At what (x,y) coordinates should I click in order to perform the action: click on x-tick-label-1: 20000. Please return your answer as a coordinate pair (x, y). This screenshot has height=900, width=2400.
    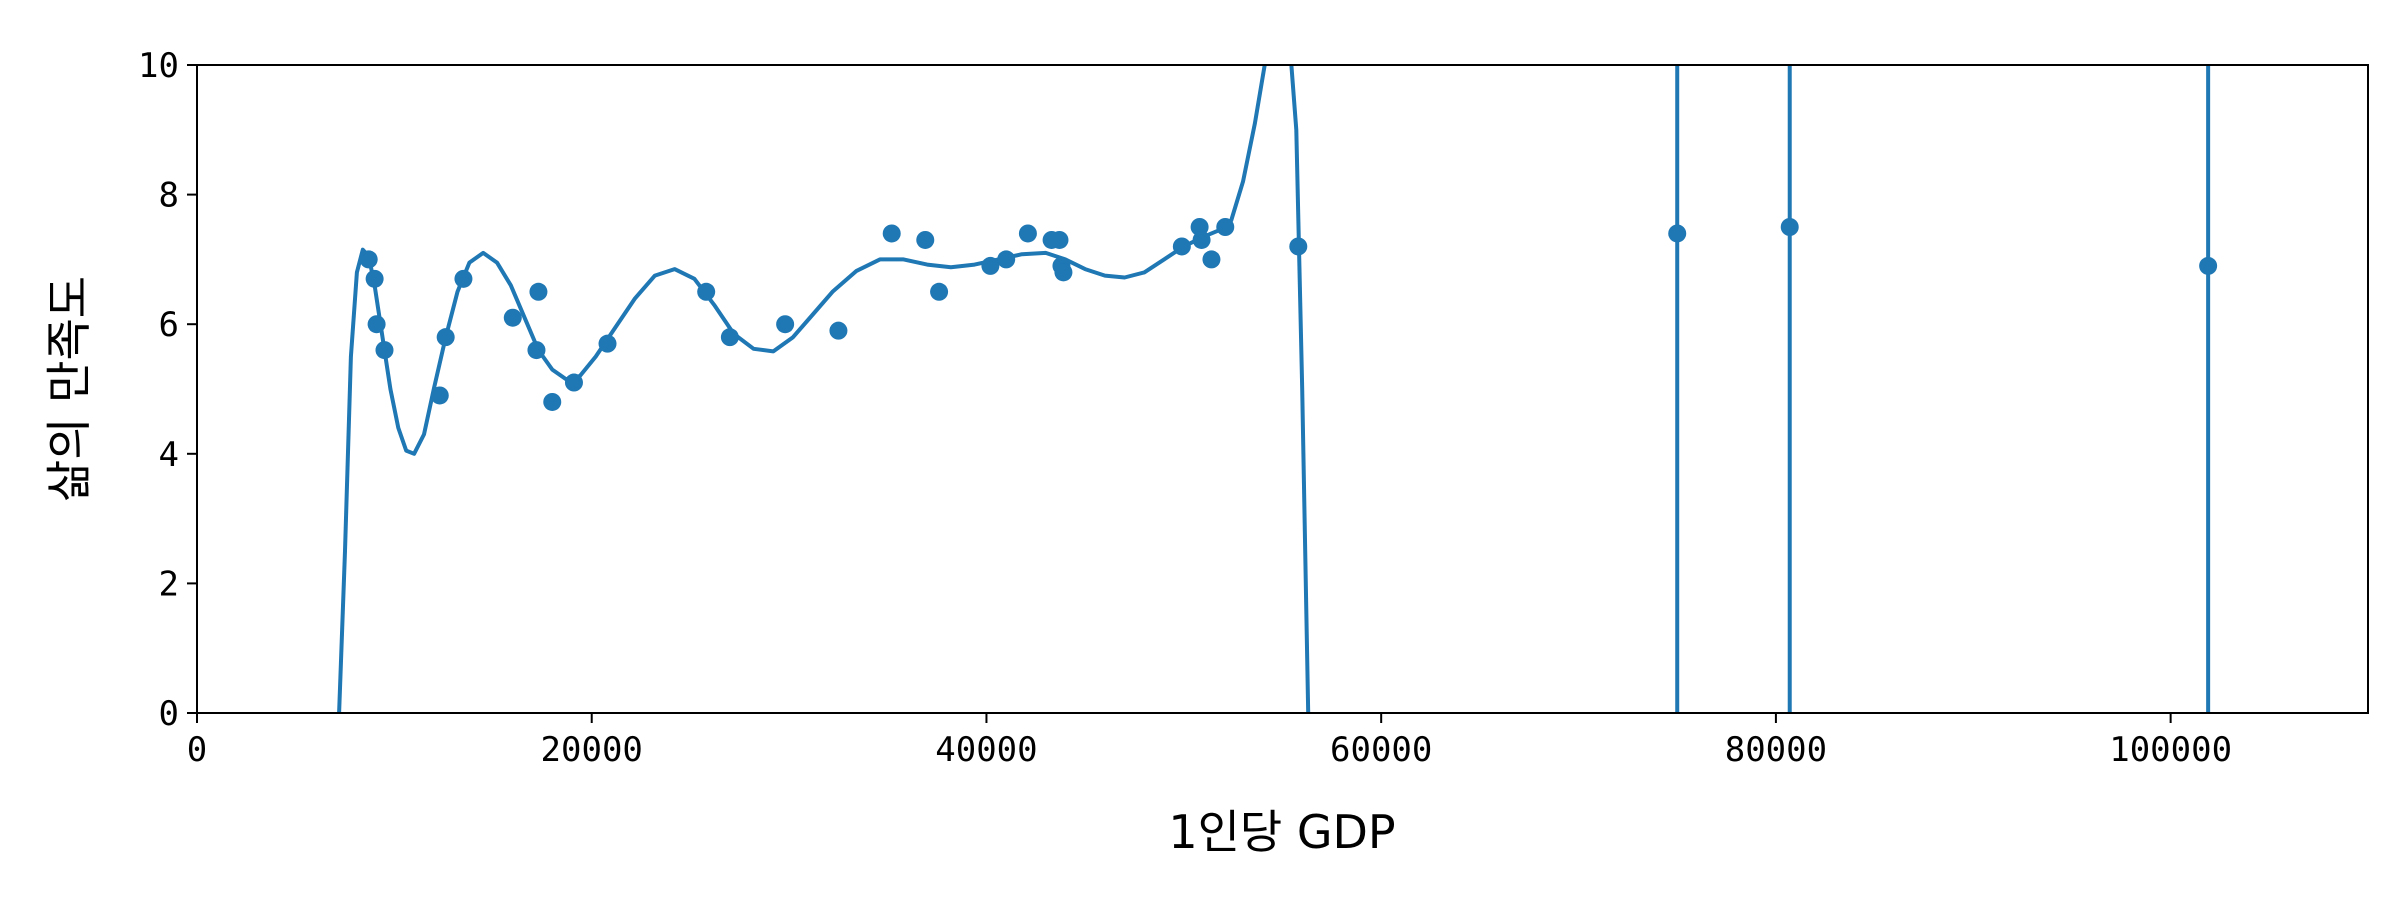
    Looking at the image, I should click on (592, 750).